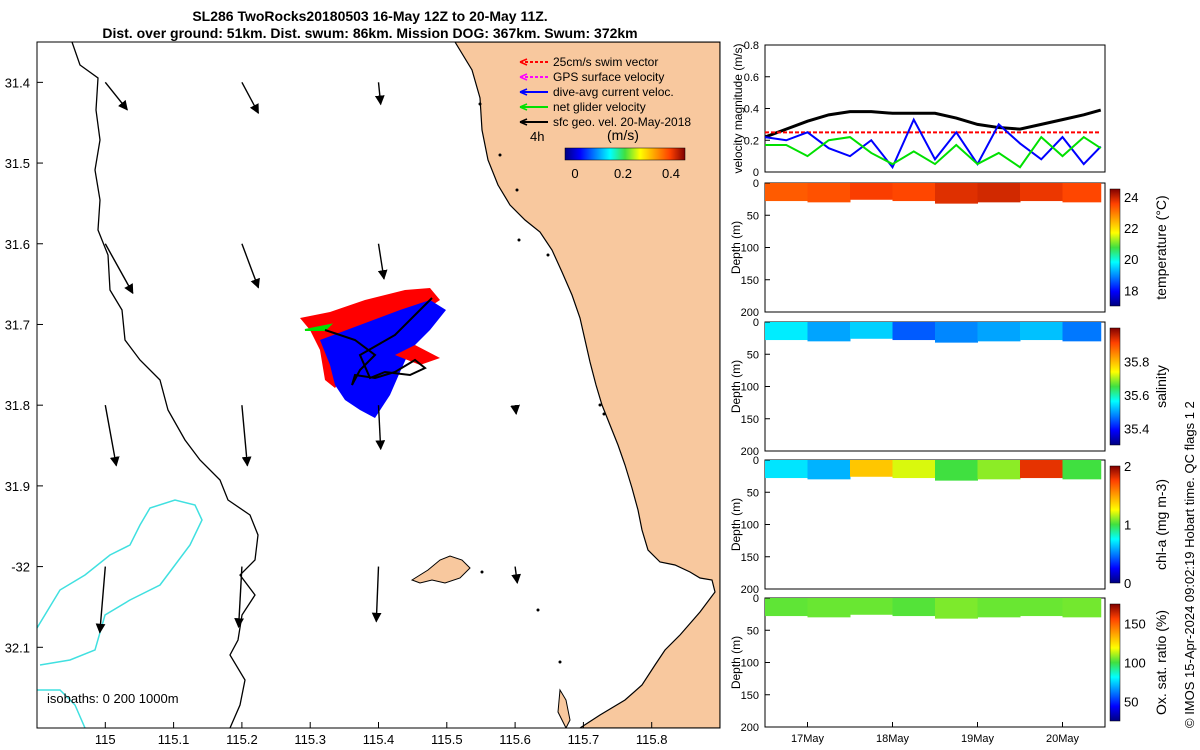  What do you see at coordinates (756, 599) in the screenshot?
I see `oxygen-y-tick-label: 0` at bounding box center [756, 599].